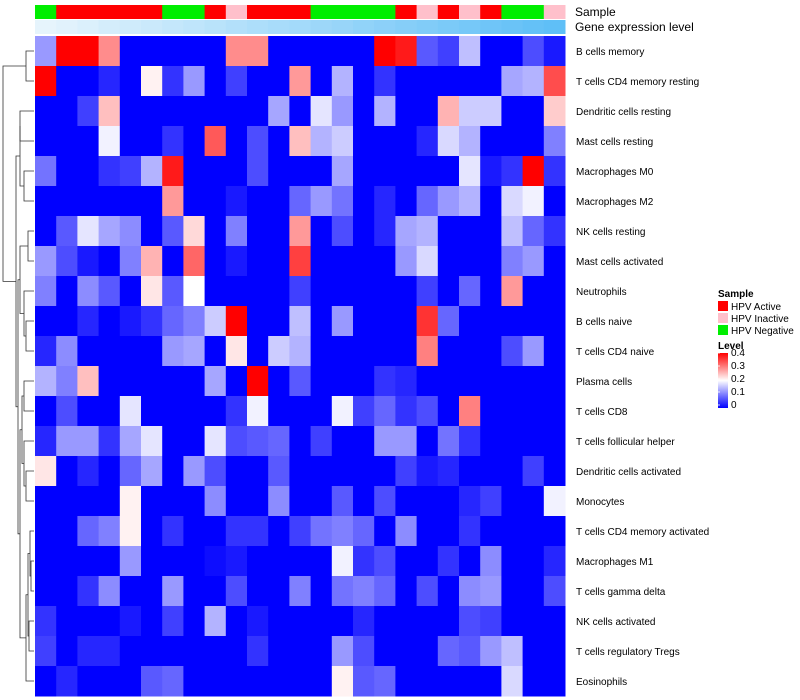 This screenshot has height=700, width=800. What do you see at coordinates (610, 52) in the screenshot?
I see `row-label: B cells memory` at bounding box center [610, 52].